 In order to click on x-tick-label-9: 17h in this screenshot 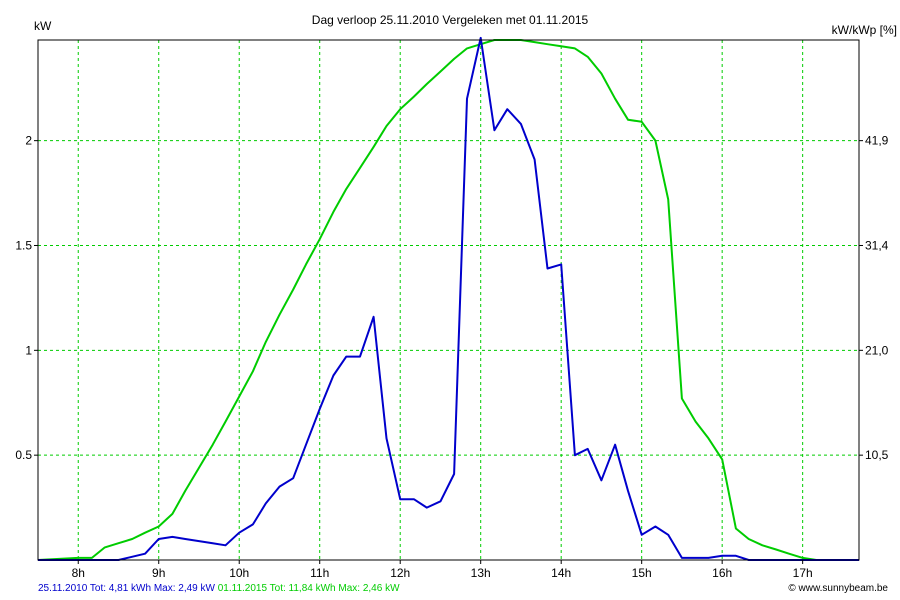, I will do `click(803, 573)`.